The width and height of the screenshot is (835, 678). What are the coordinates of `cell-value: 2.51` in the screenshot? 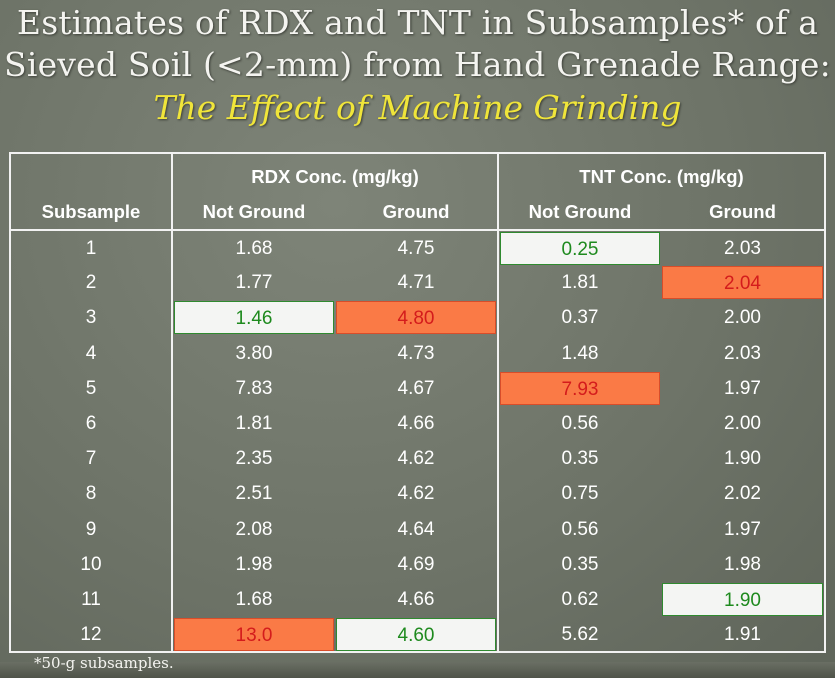 It's located at (254, 494).